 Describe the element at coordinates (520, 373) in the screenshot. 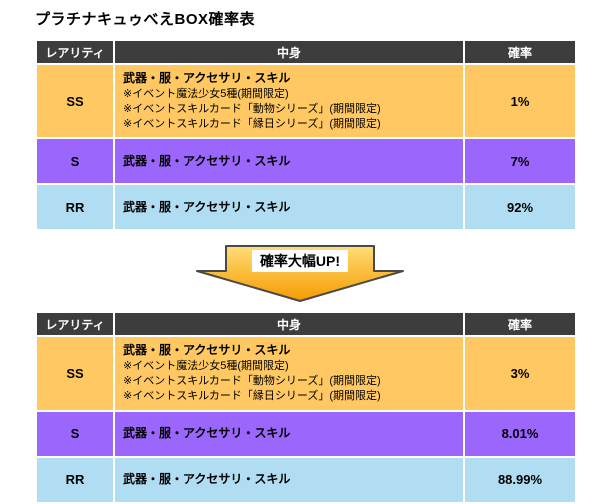

I see `rate-cell: 3%` at that location.